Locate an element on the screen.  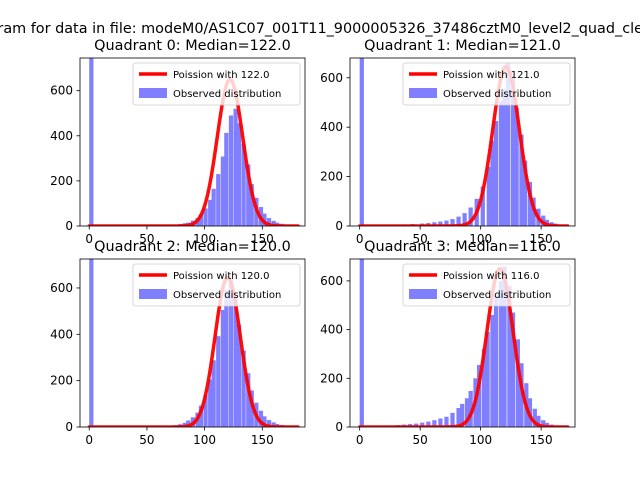
legend: Poission with 120.0 Observed distribution is located at coordinates (216, 285).